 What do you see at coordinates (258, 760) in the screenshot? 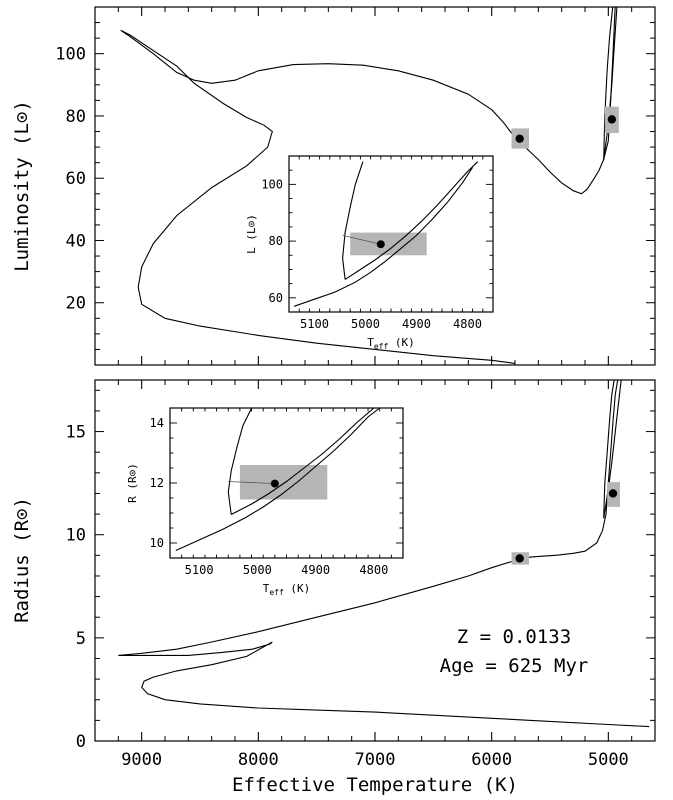
I see `x-tick-label: 8000` at bounding box center [258, 760].